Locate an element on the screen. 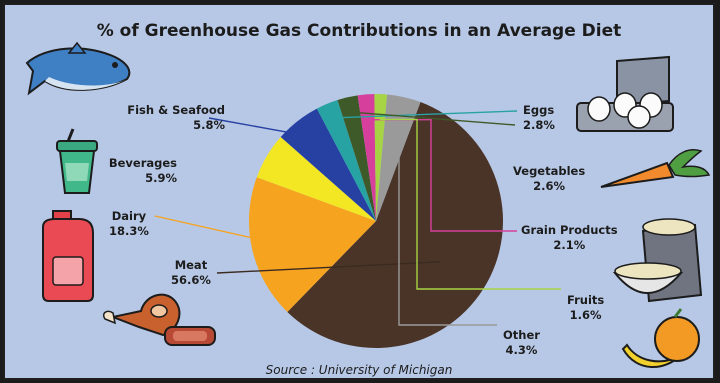 The height and width of the screenshot is (383, 720). egg-carton-icon is located at coordinates (625, 93).